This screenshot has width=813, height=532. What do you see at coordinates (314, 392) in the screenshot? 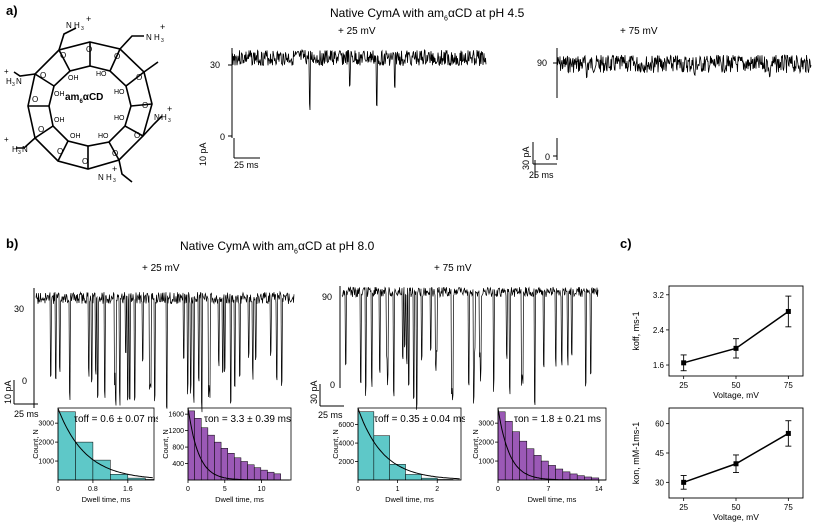
I see `trace-b75-scale-y: 30 pA` at bounding box center [314, 392].